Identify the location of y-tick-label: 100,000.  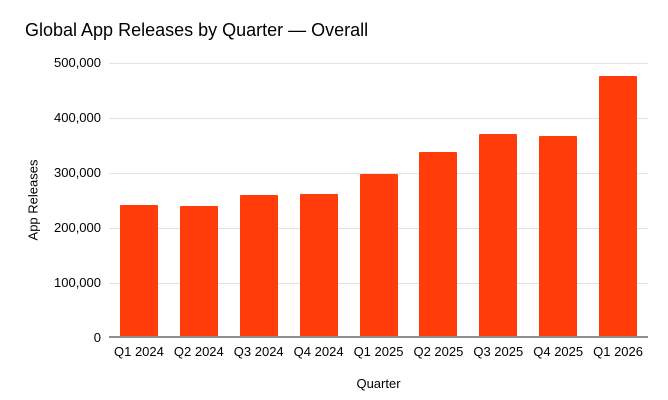
(77, 282).